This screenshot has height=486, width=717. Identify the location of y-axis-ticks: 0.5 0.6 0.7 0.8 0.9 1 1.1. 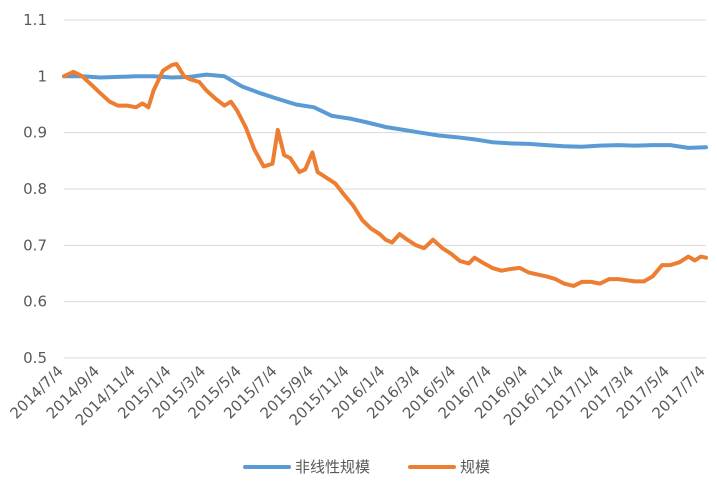
(35, 189).